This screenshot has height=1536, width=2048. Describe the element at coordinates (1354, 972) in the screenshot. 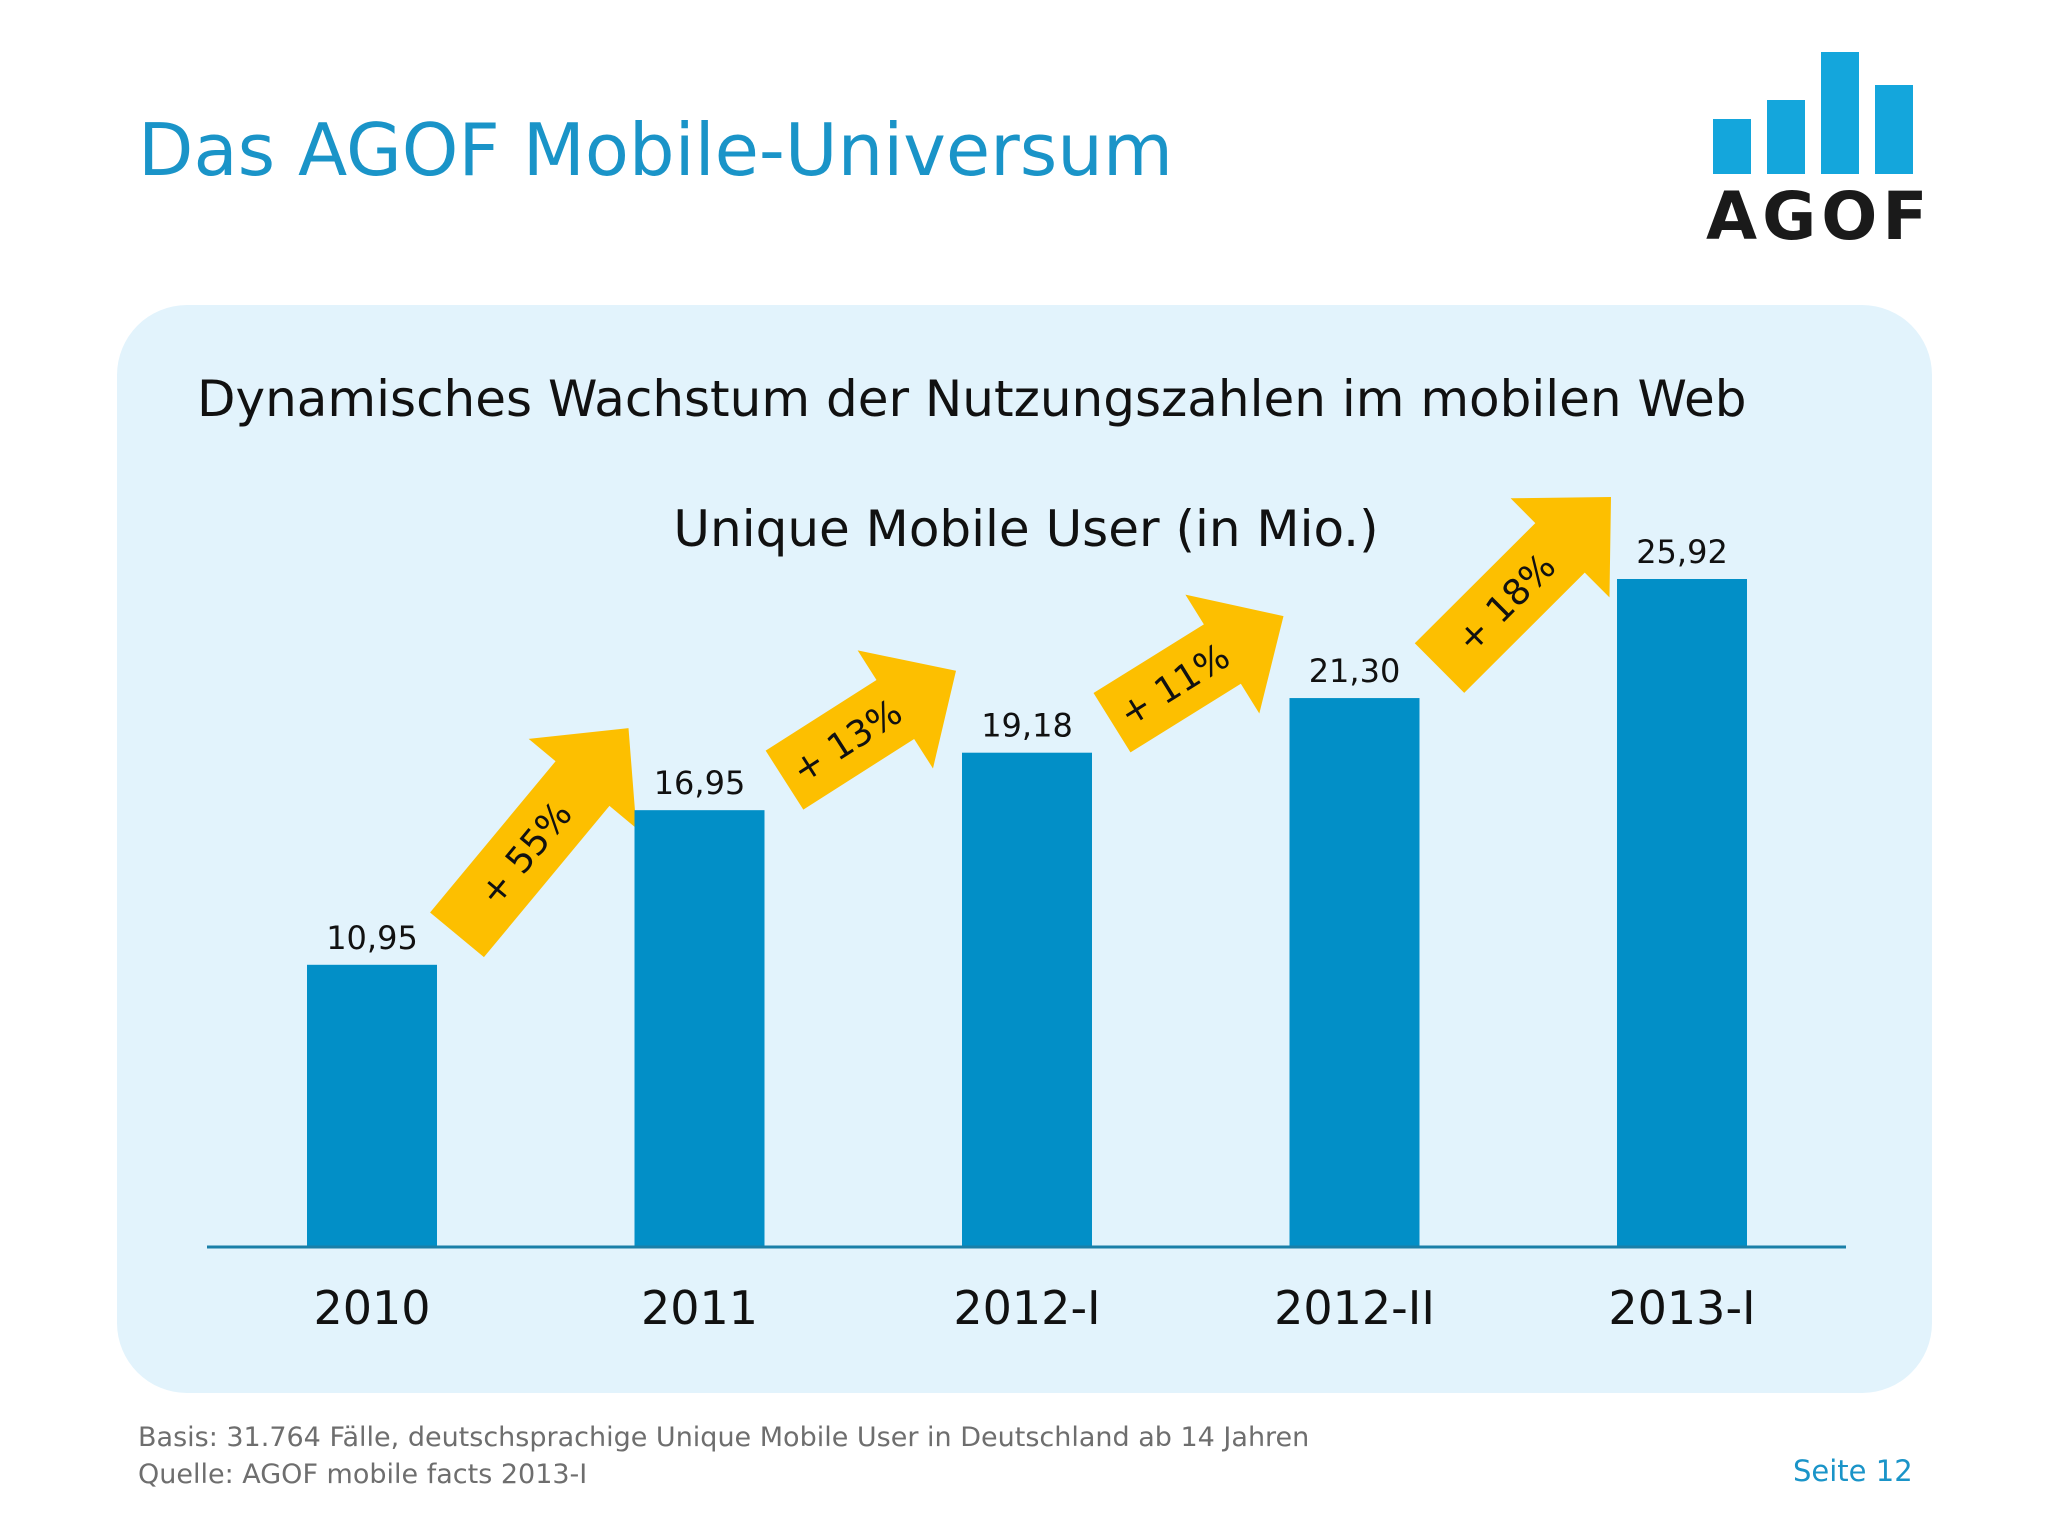

I see `bar-2012-II` at that location.